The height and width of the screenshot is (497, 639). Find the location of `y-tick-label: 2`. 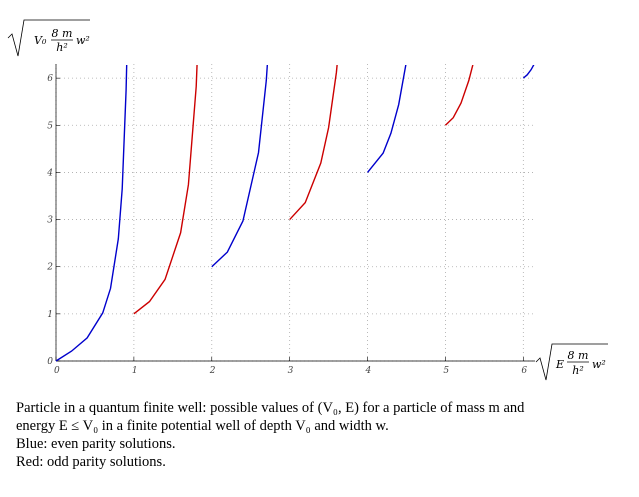

y-tick-label: 2 is located at coordinates (49, 268).